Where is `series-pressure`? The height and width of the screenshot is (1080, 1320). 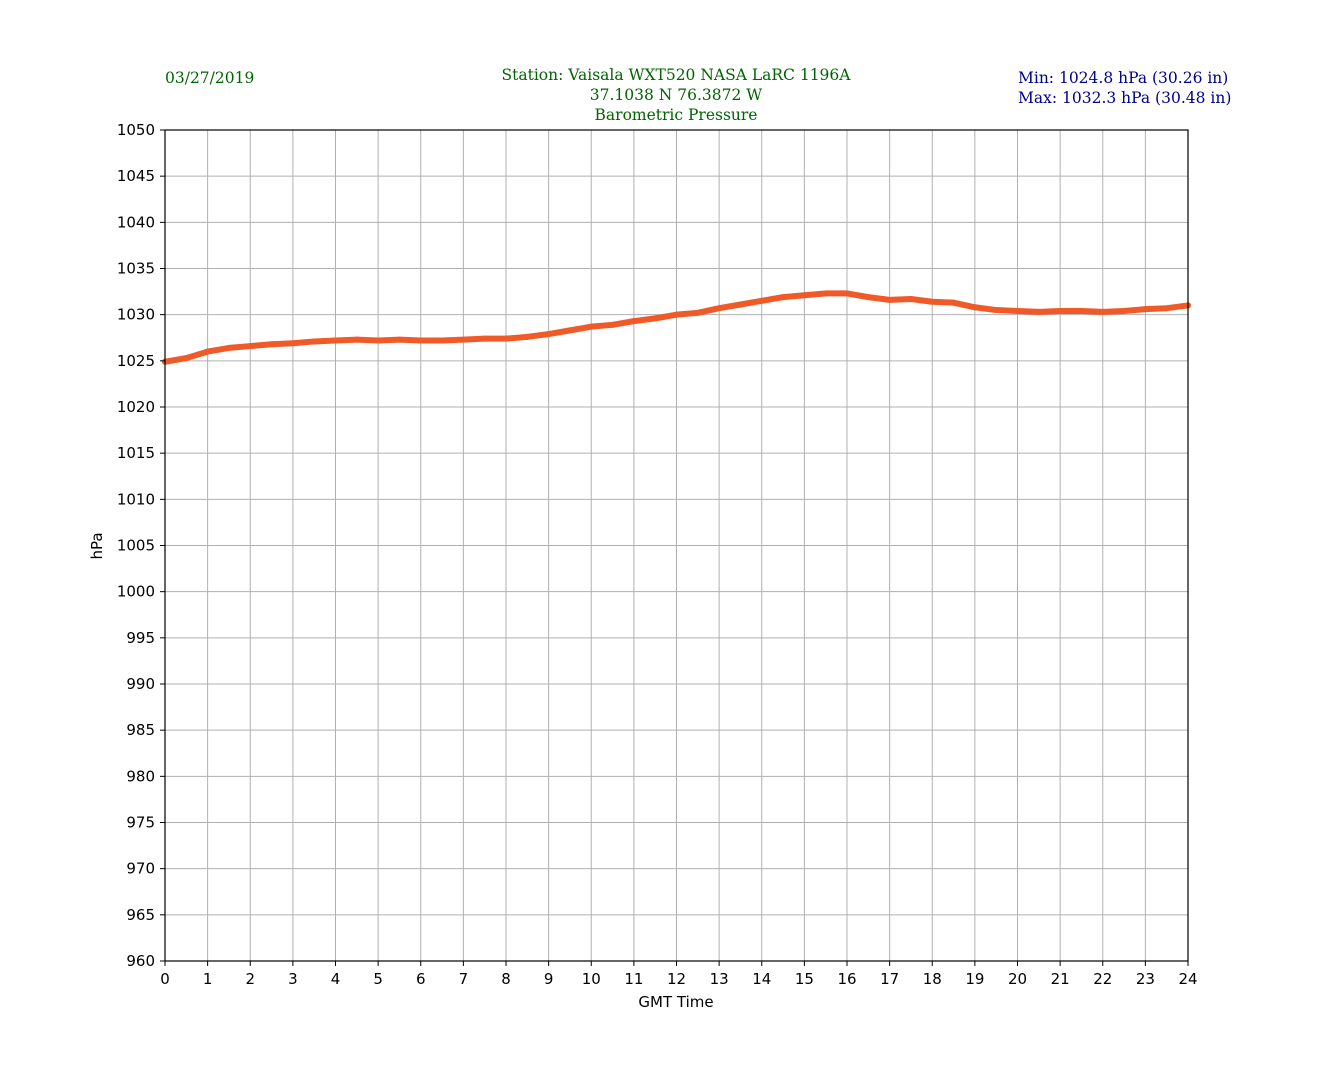 series-pressure is located at coordinates (676, 327).